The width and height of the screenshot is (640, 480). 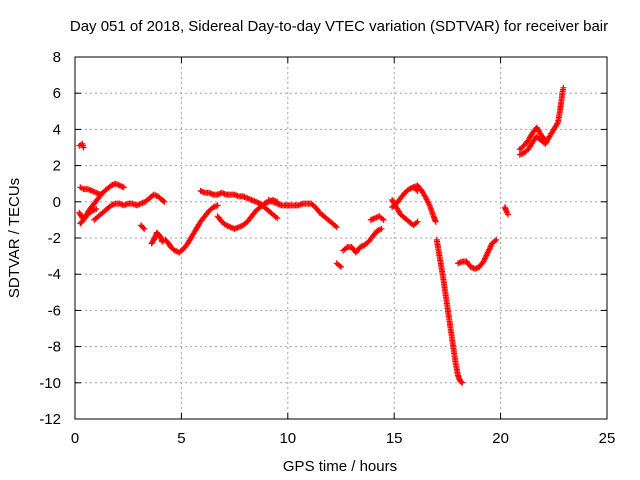 I want to click on x-tick-label: 0, so click(x=75, y=438).